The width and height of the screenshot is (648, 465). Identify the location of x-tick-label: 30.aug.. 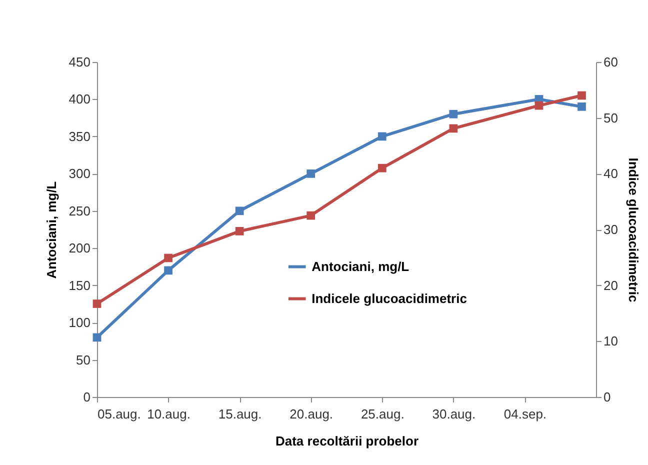
(454, 414).